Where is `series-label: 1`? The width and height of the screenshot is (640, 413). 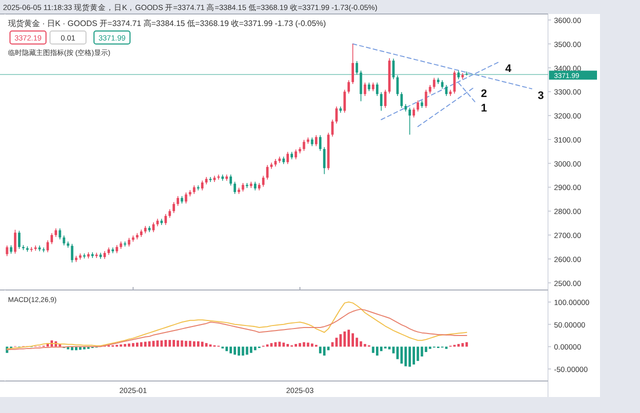 series-label: 1 is located at coordinates (483, 108).